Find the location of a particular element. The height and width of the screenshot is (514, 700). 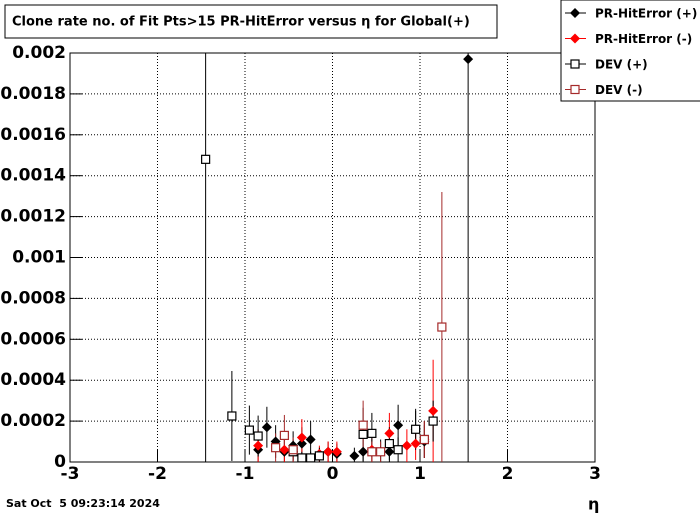

x-tick-label: -2 is located at coordinates (157, 474).